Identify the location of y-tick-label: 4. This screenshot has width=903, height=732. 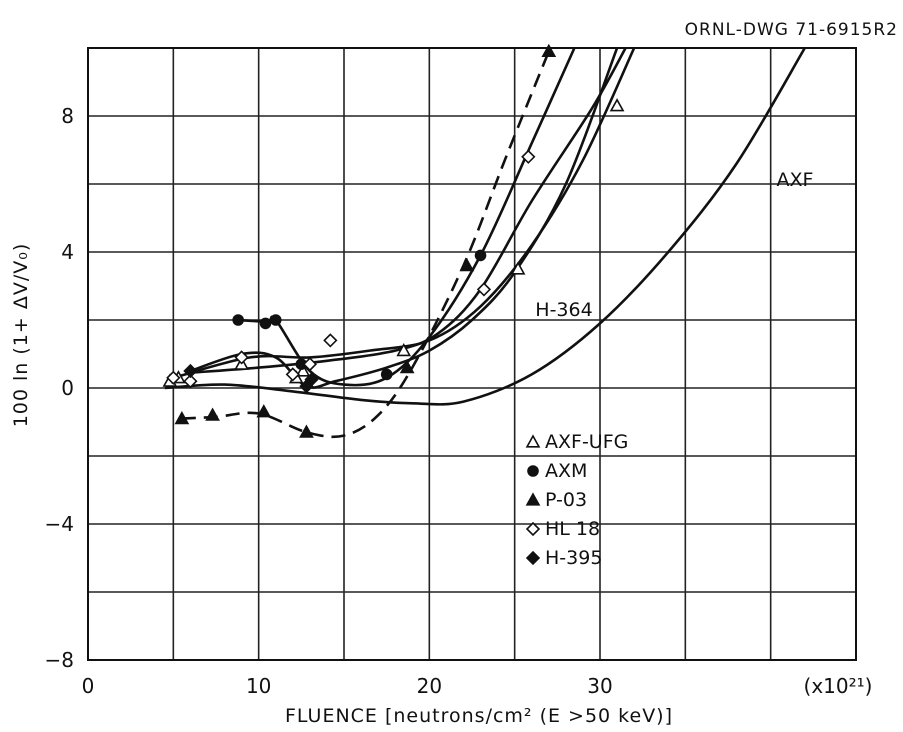
(67, 252).